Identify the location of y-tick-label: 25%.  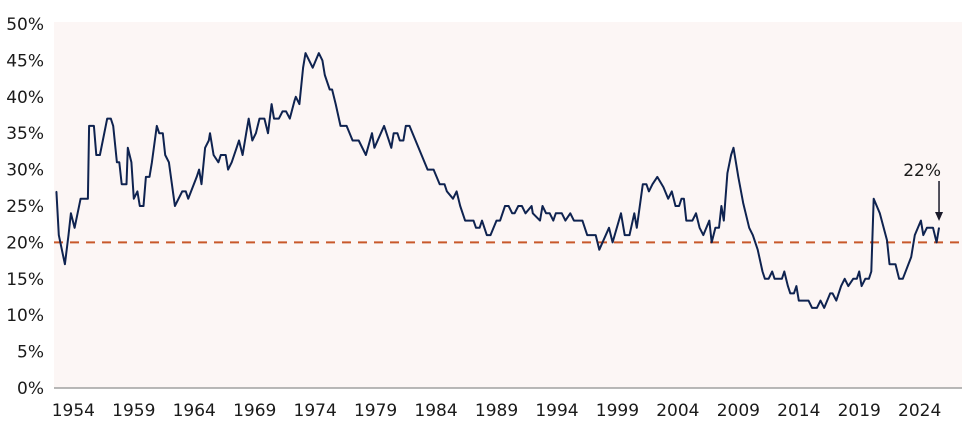
(25, 207).